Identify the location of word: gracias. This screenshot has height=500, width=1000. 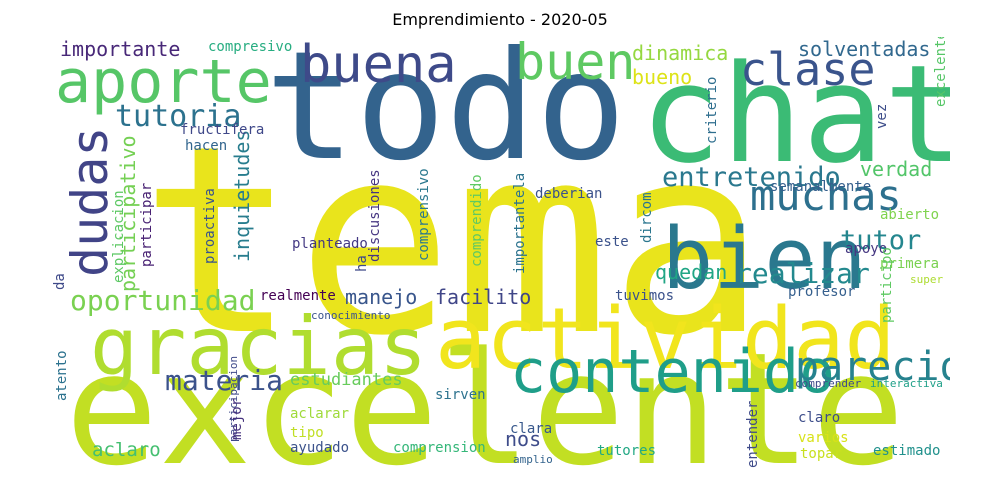
(259, 346).